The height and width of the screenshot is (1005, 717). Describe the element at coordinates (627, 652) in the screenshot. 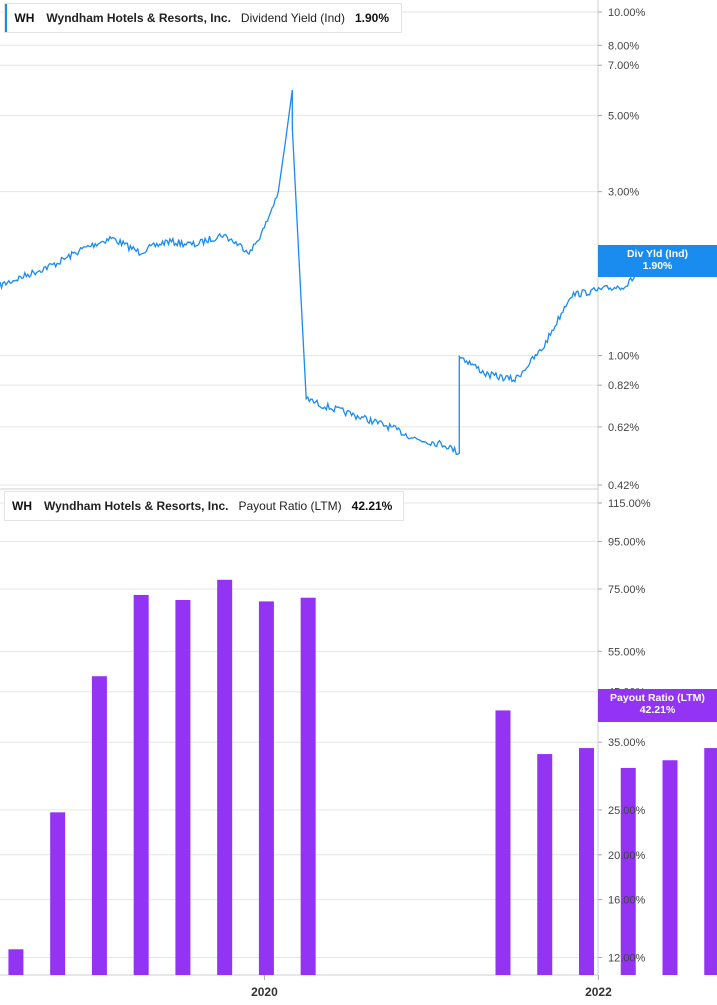

I see `payout-tick-label: 55.00%` at that location.